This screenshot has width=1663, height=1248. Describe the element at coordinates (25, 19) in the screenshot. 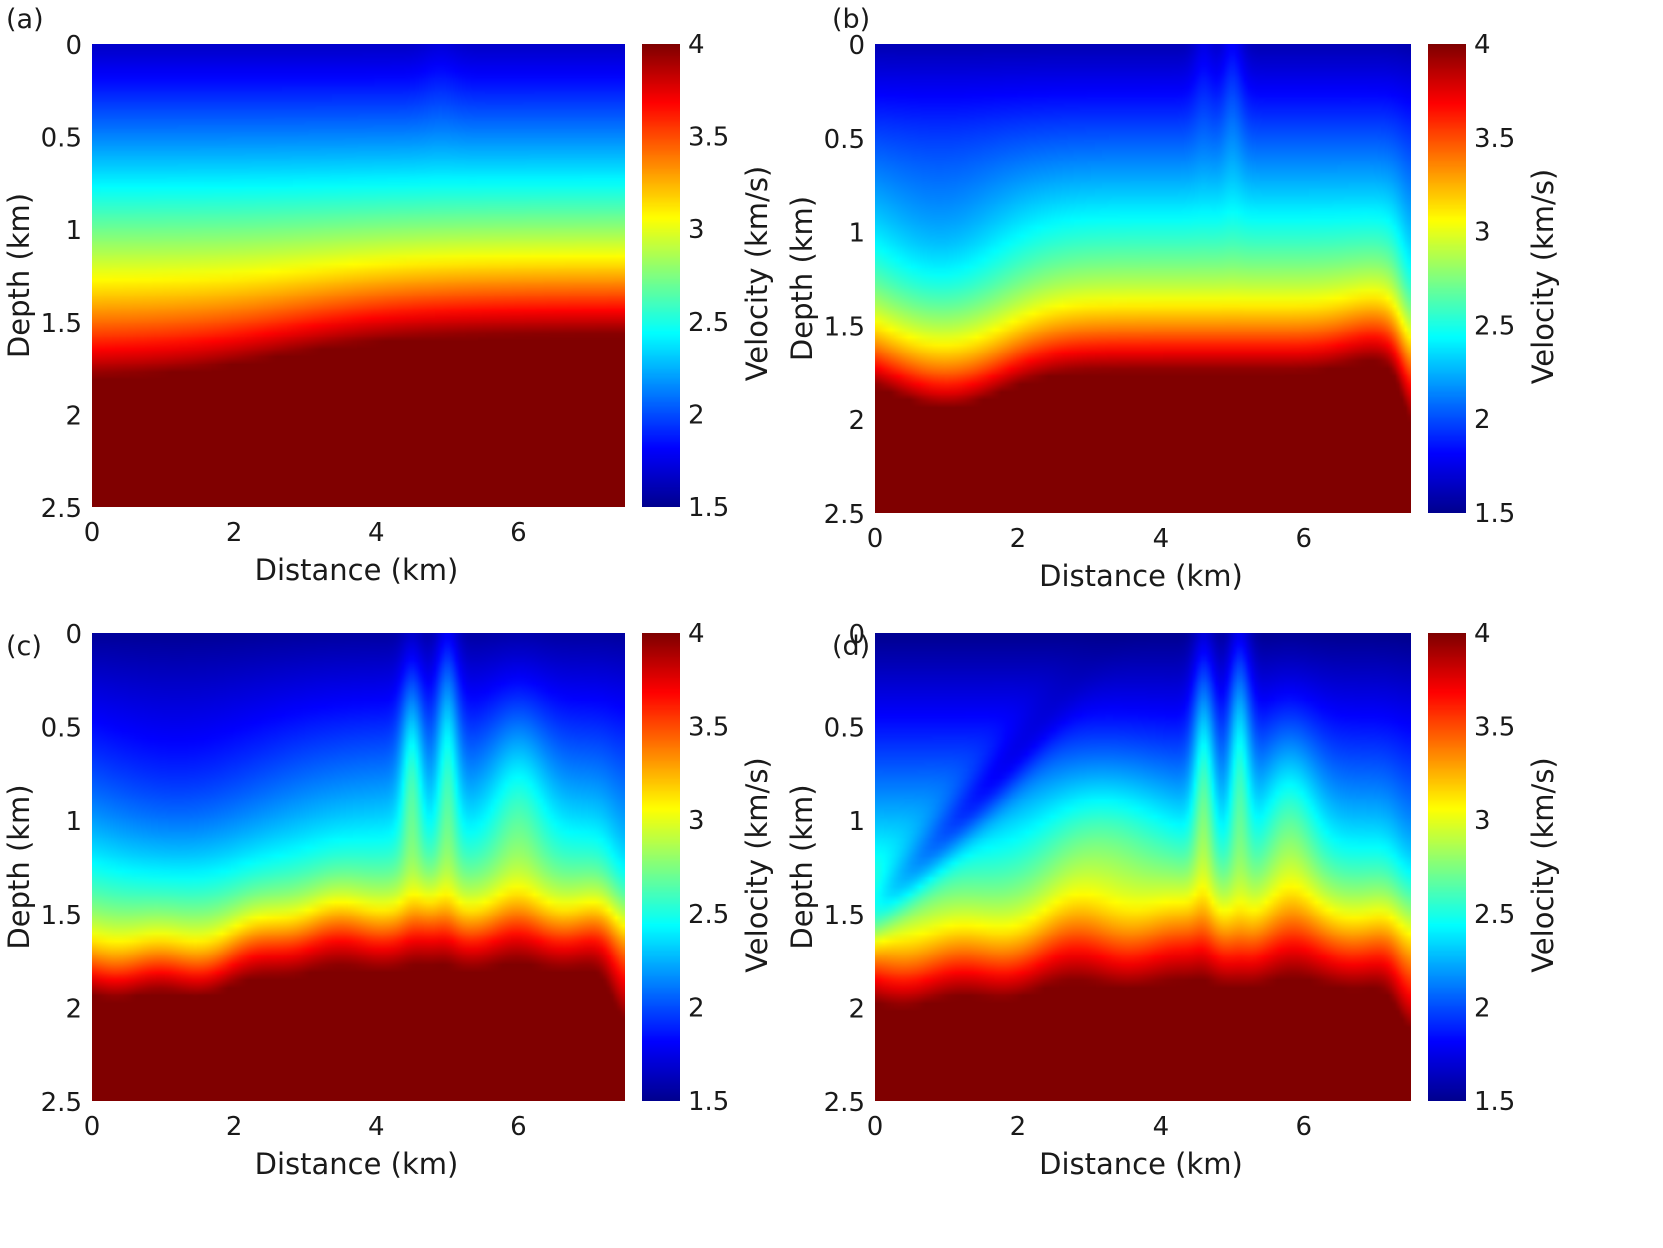

I see `panel-label: (a)` at that location.